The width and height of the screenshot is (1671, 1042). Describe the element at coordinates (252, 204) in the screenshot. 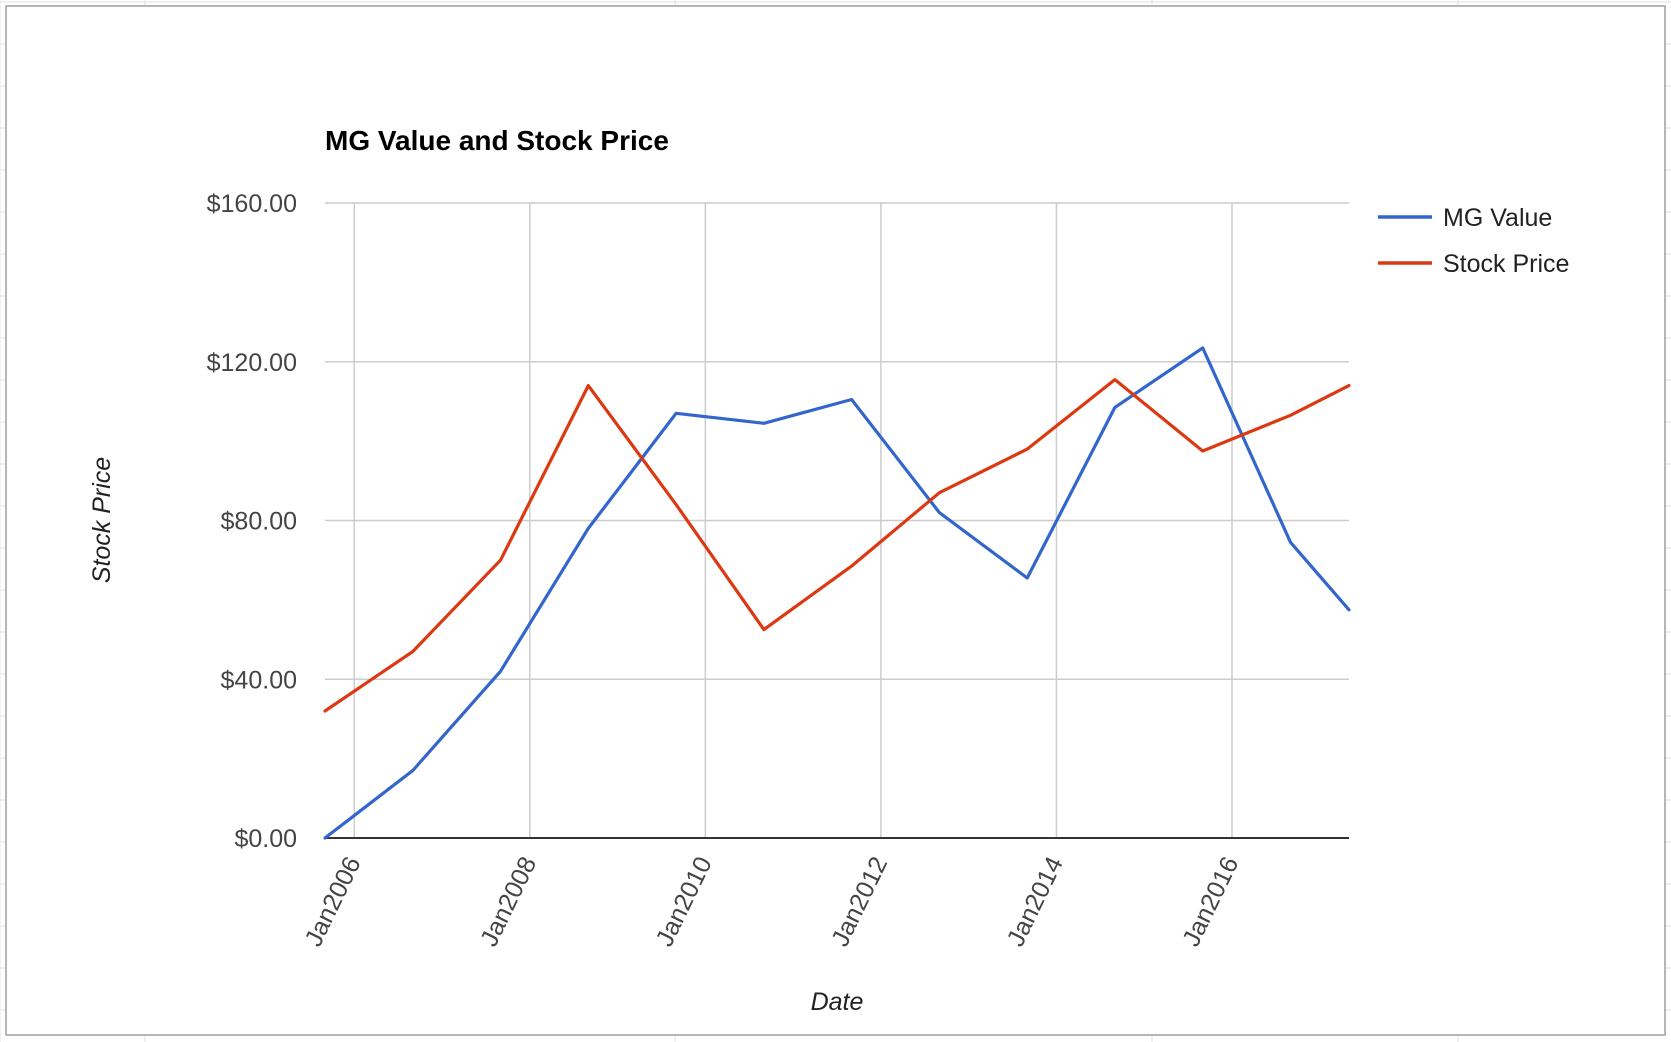

I see `y-tick-label: $160.00` at that location.